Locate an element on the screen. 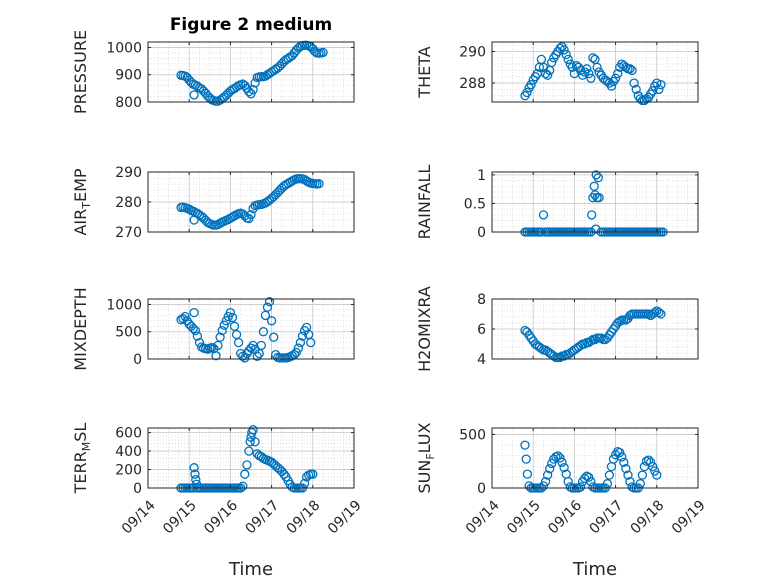 The height and width of the screenshot is (583, 778). y-axis-label-rest: EMP is located at coordinates (80, 185).